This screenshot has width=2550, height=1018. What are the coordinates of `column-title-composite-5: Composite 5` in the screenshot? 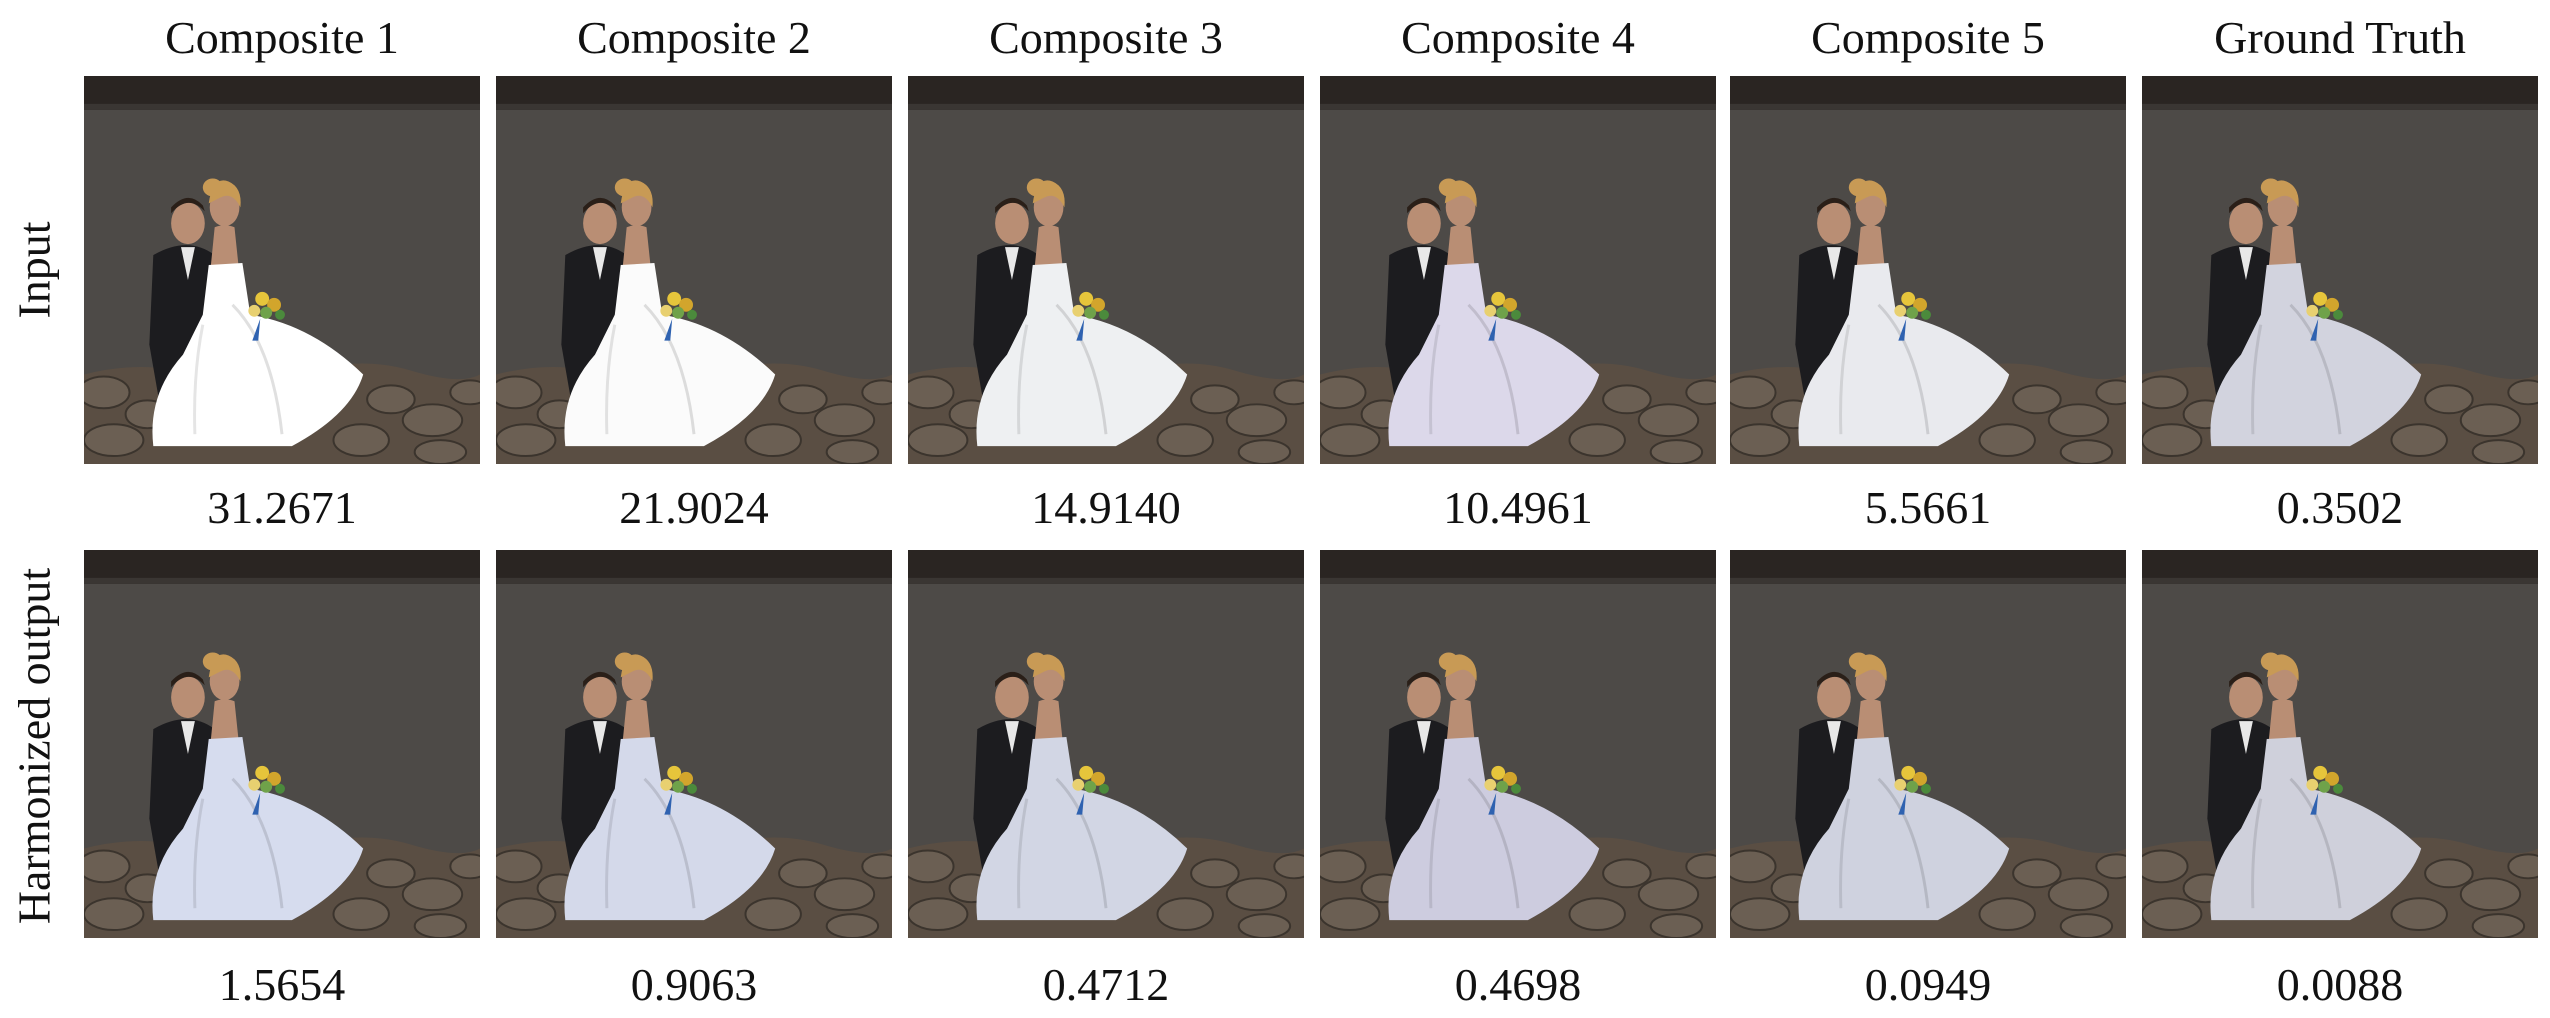 It's located at (1928, 37).